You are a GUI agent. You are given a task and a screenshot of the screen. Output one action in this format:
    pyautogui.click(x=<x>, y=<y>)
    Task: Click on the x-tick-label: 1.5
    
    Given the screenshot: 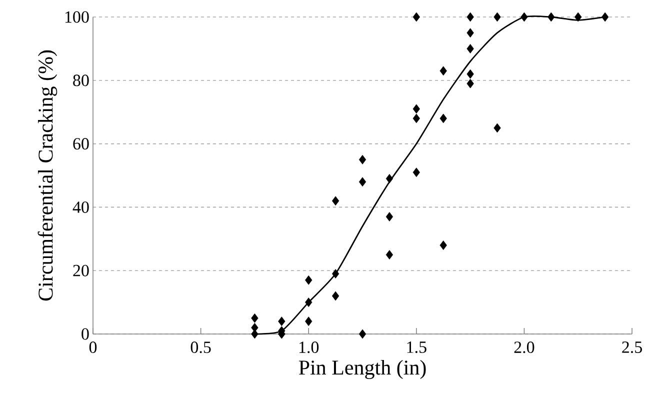 What is the action you would take?
    pyautogui.click(x=416, y=347)
    